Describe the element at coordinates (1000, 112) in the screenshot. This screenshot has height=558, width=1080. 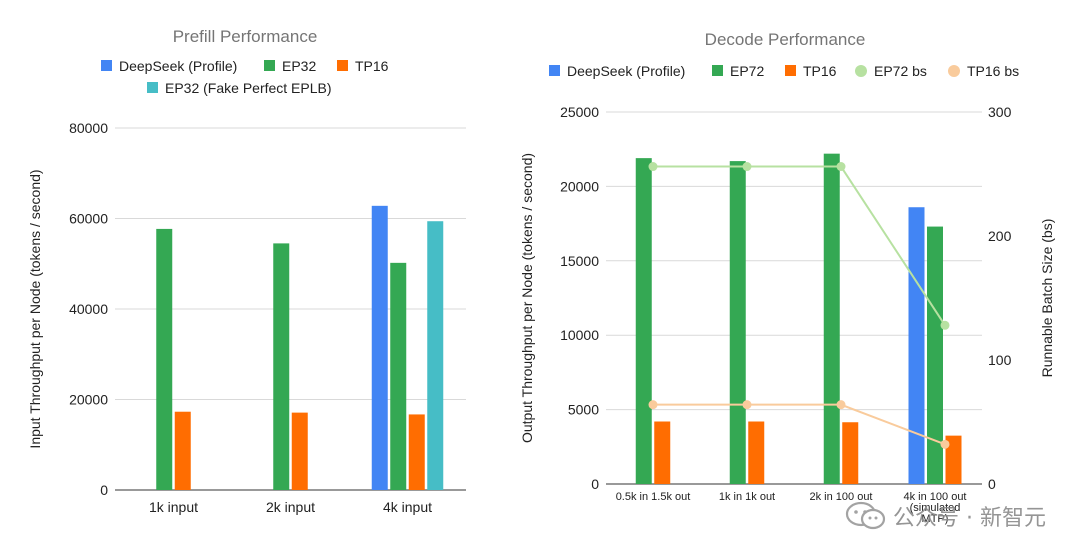
I see `y2-tick-label: 300` at that location.